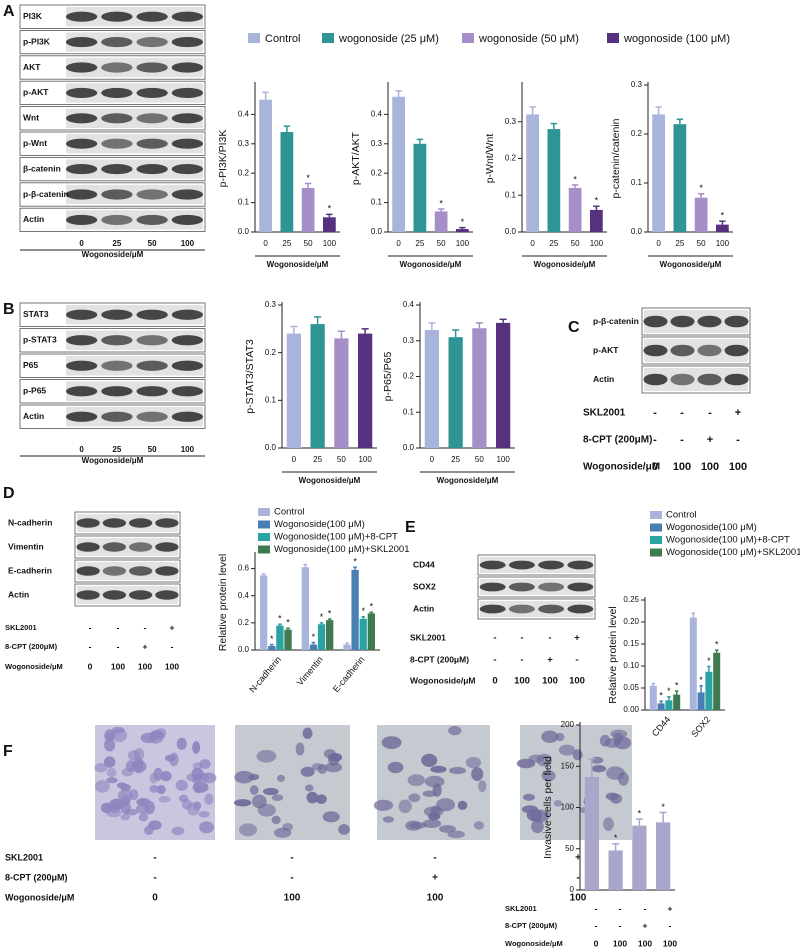 The height and width of the screenshot is (952, 800). Describe the element at coordinates (511, 194) in the screenshot. I see `y-tick-label: 0.1` at that location.